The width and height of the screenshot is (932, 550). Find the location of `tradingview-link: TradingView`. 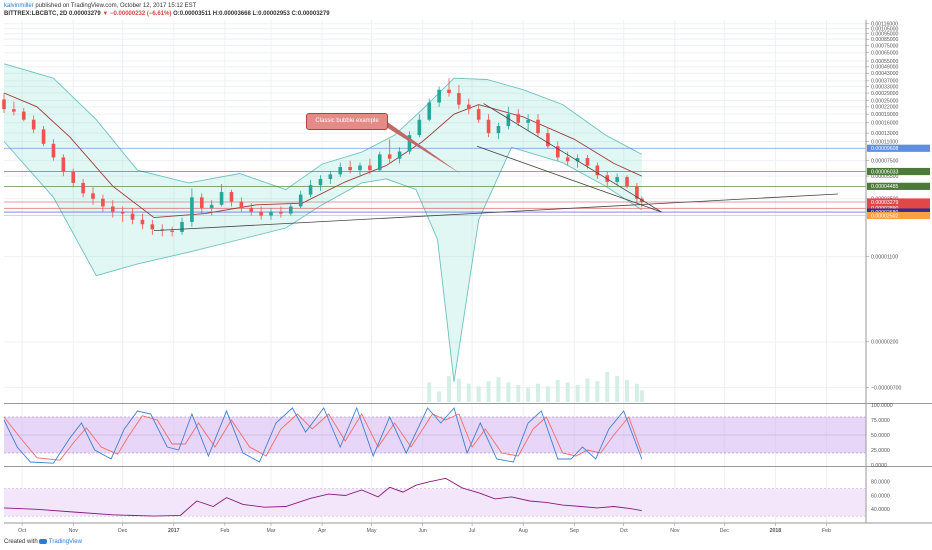

tradingview-link: TradingView is located at coordinates (65, 542).